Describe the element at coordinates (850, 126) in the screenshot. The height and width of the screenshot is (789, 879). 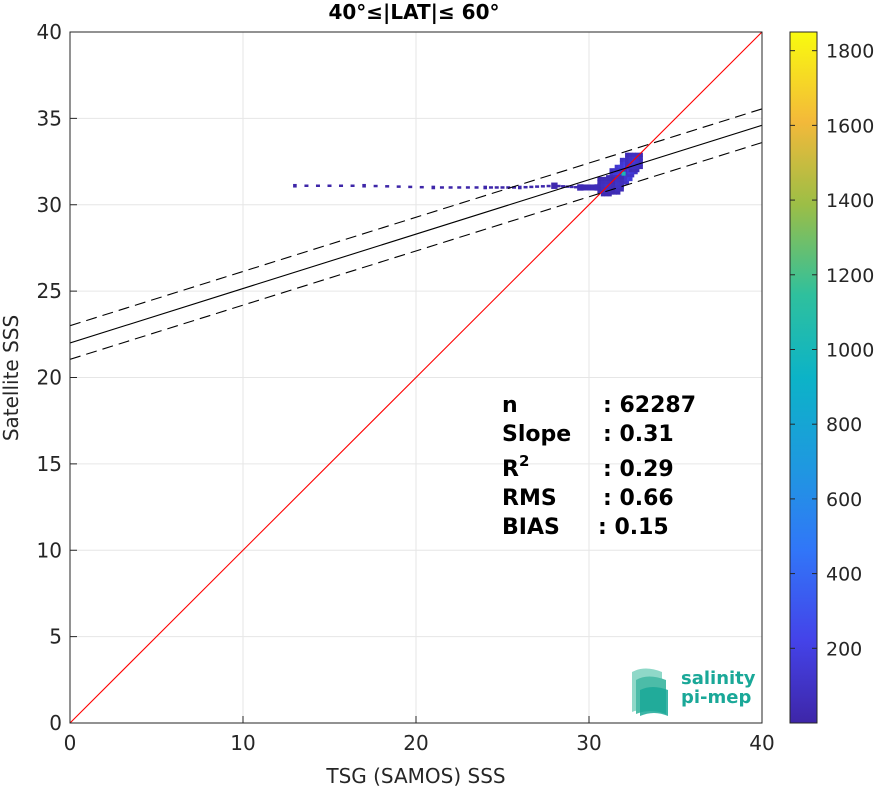
I see `colorbar-tick-label: 1600` at that location.